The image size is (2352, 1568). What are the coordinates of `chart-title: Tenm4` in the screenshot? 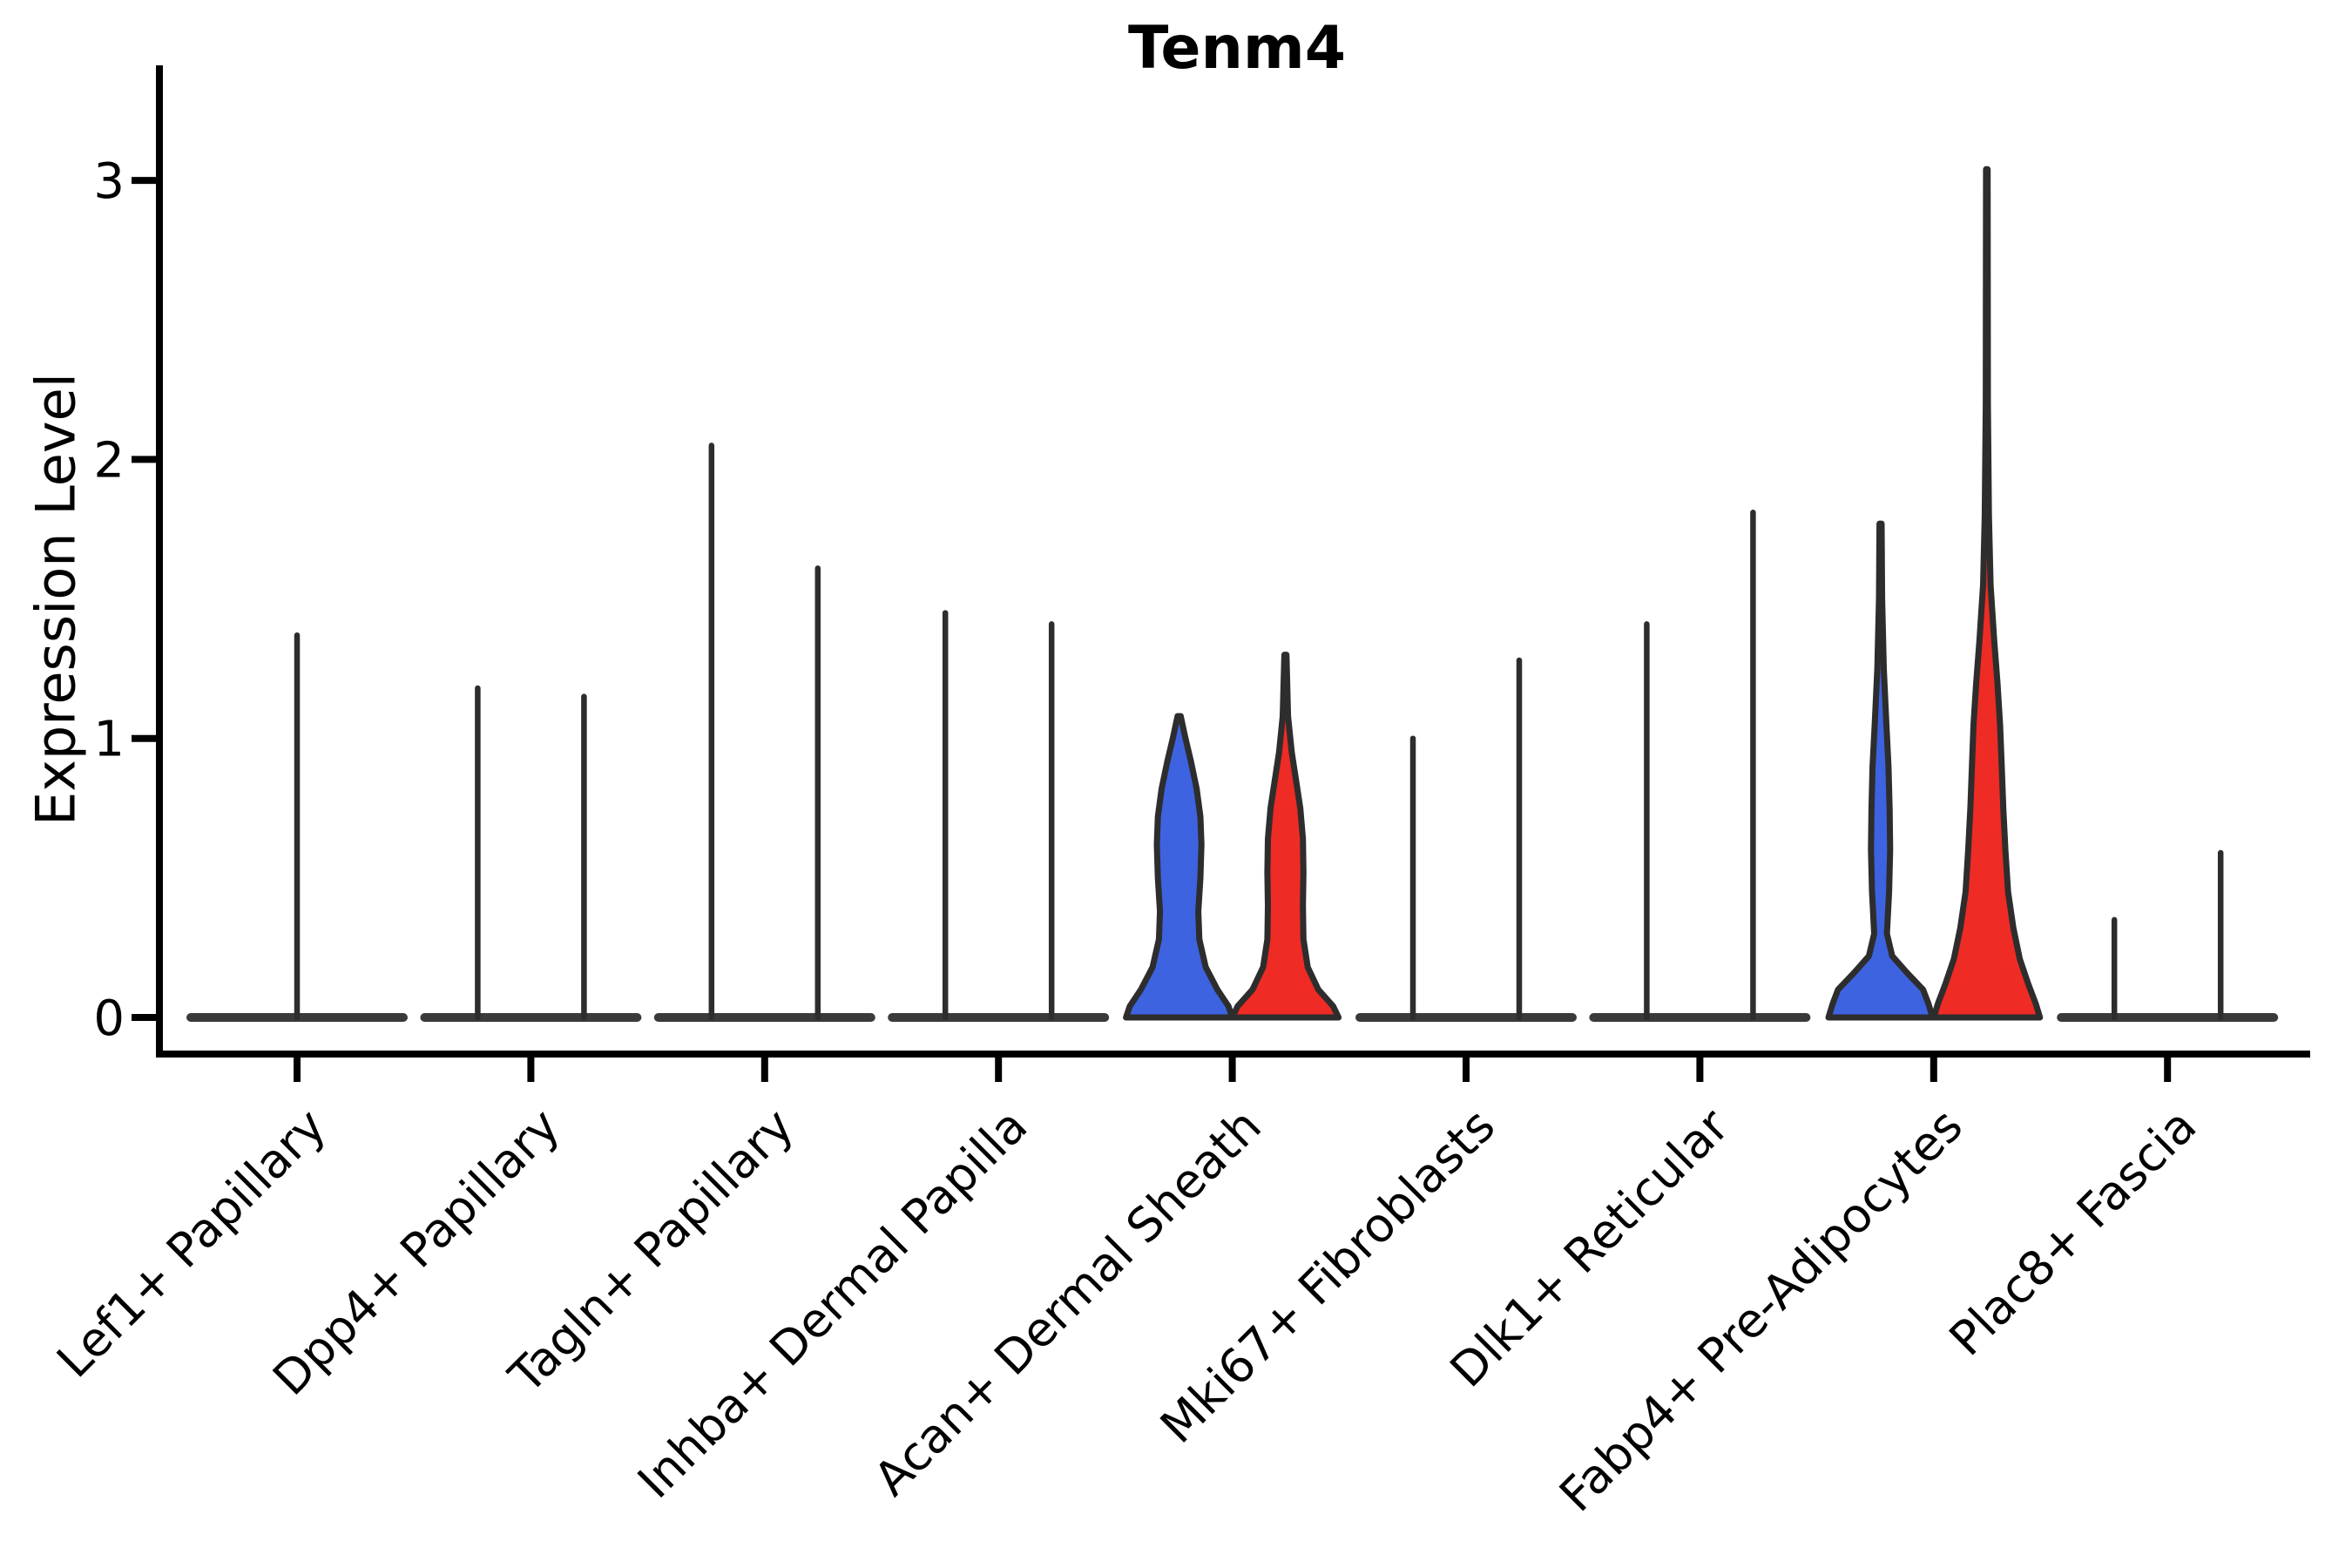 It's located at (1237, 48).